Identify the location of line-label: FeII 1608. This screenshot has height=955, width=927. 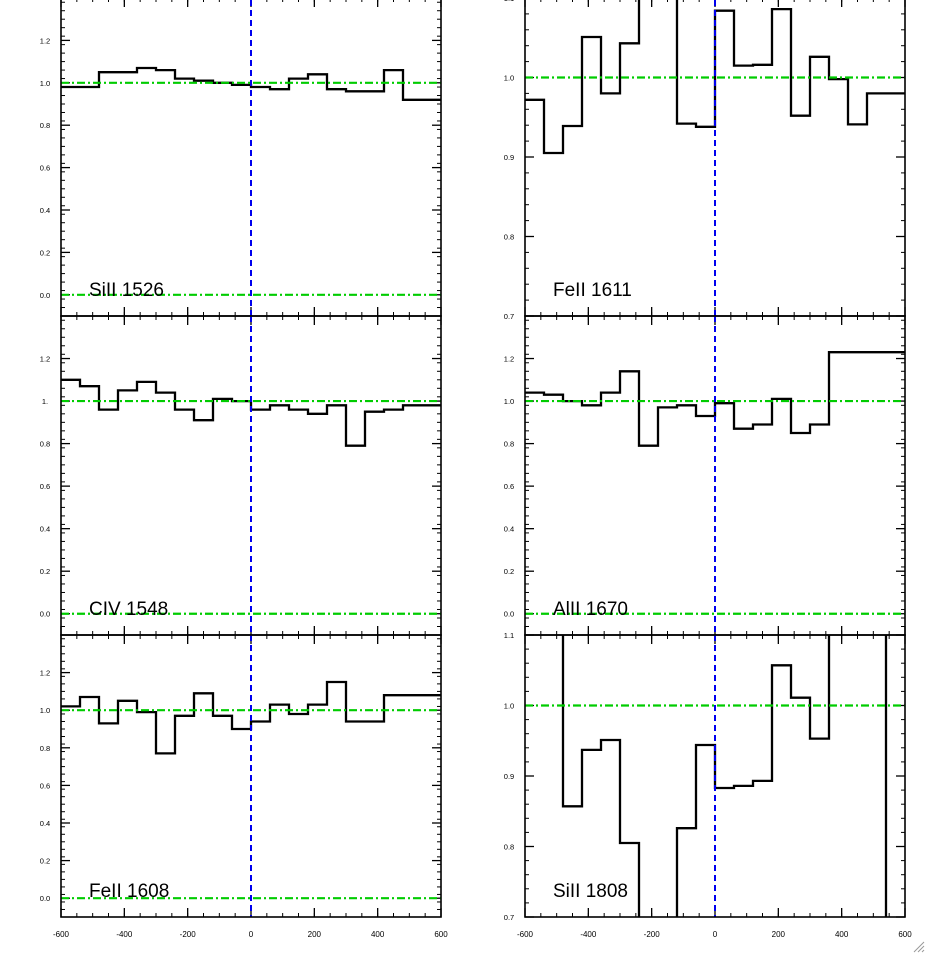
(129, 891).